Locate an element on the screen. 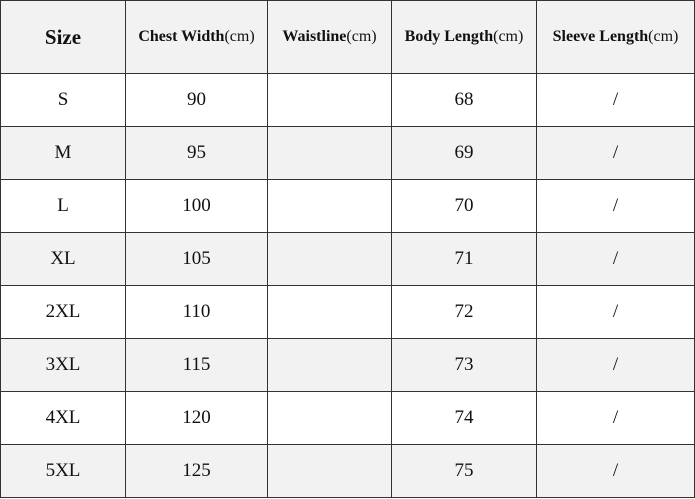 This screenshot has height=499, width=695. column-header: Sleeve Length(cm) is located at coordinates (615, 37).